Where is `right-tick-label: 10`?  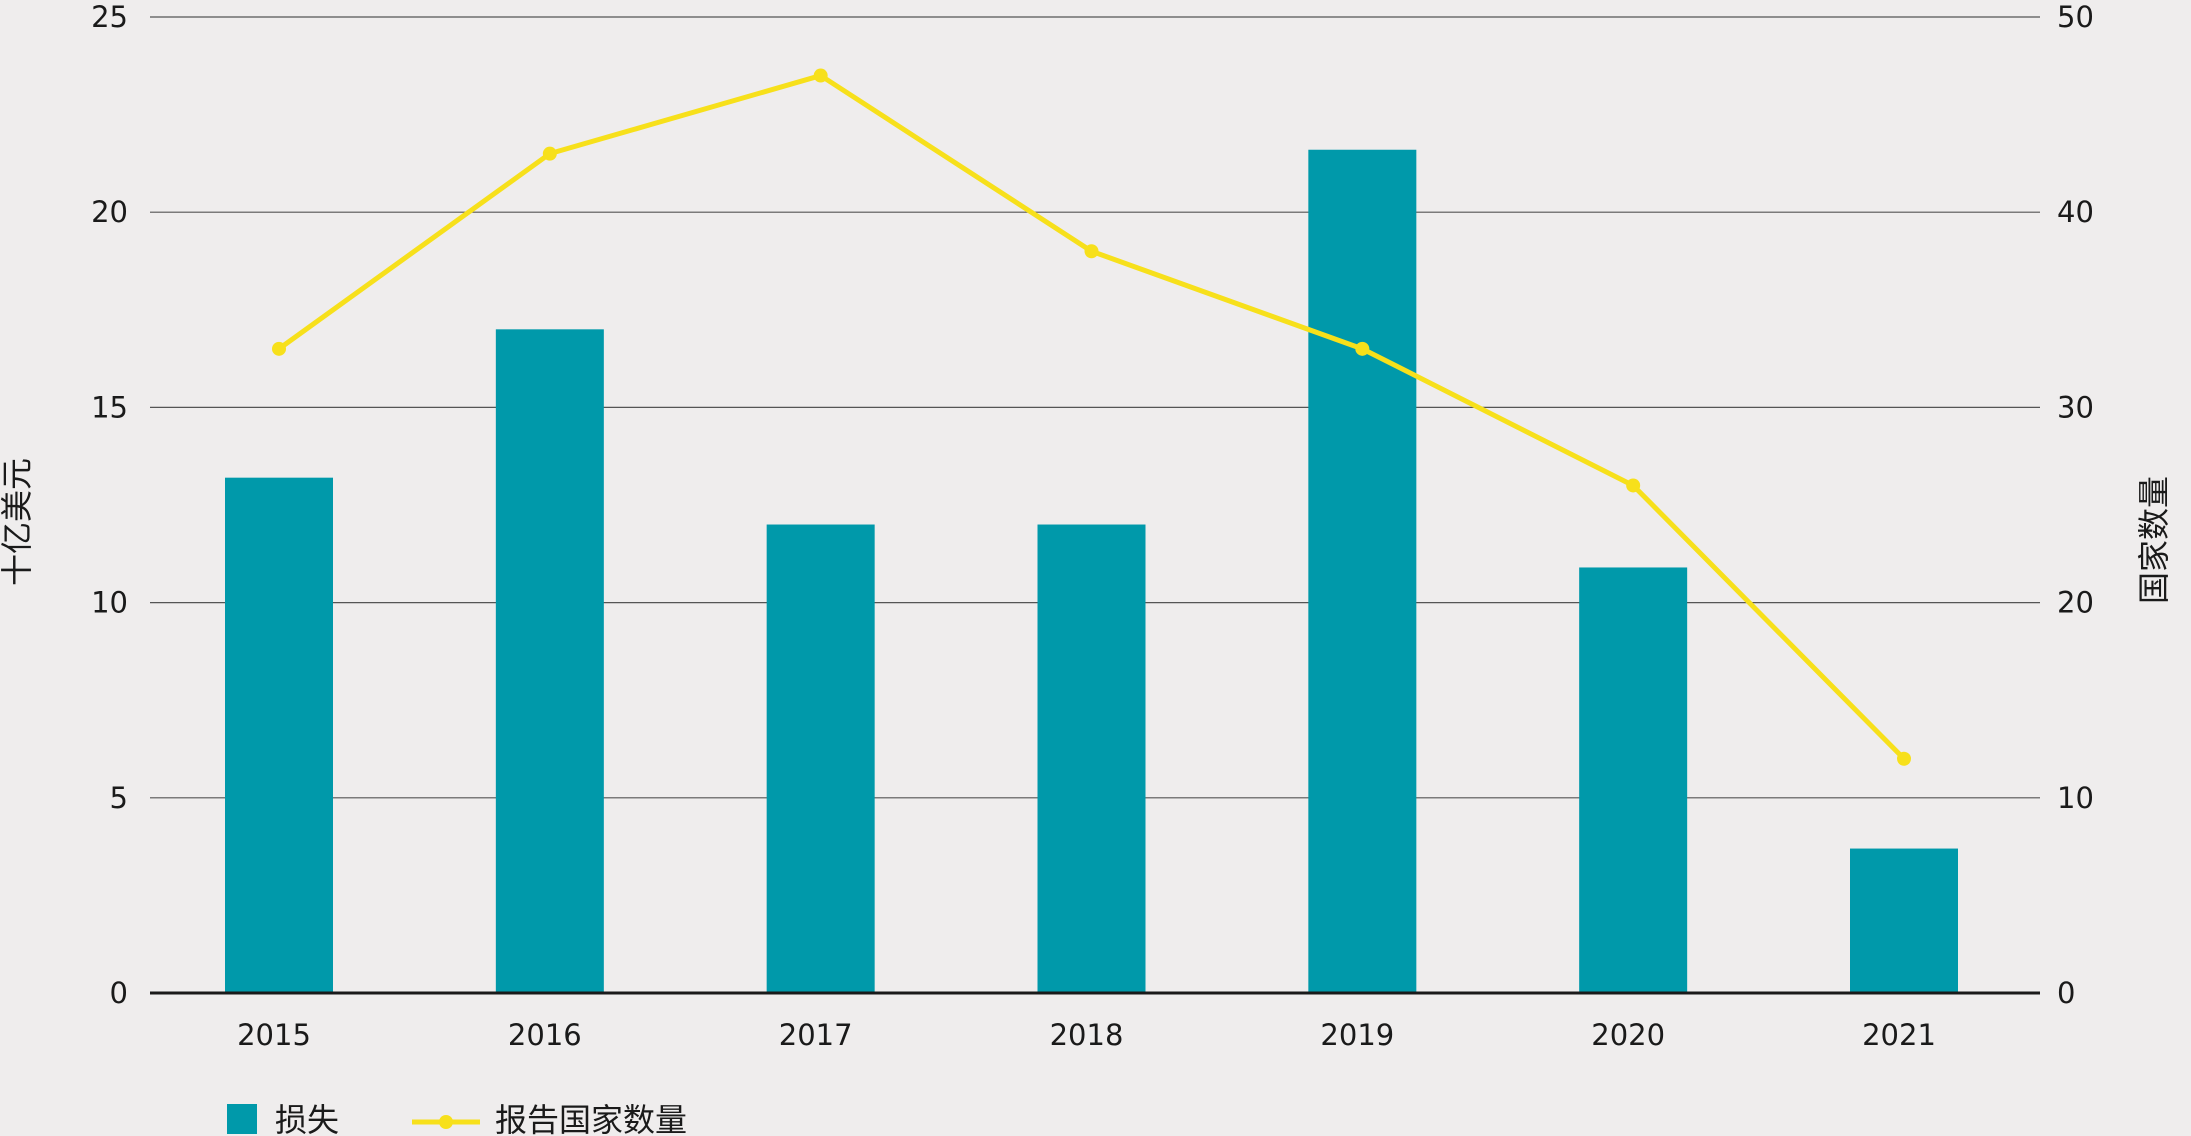
right-tick-label: 10 is located at coordinates (2075, 798).